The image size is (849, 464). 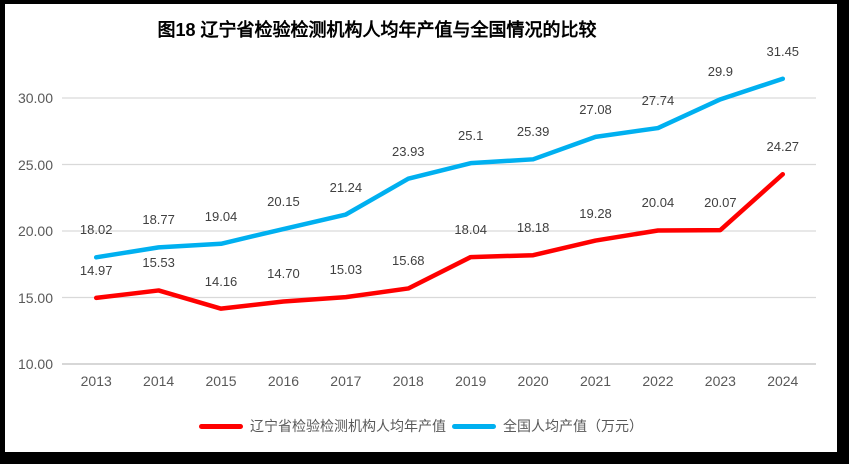 What do you see at coordinates (408, 381) in the screenshot?
I see `x-axis-label: 2018` at bounding box center [408, 381].